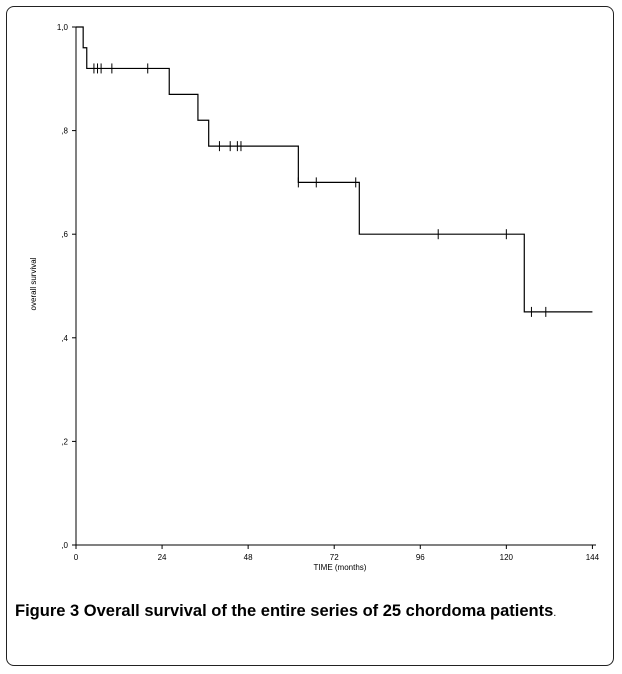 The height and width of the screenshot is (674, 622). Describe the element at coordinates (64, 441) in the screenshot. I see `y-tick-label: ,2` at that location.